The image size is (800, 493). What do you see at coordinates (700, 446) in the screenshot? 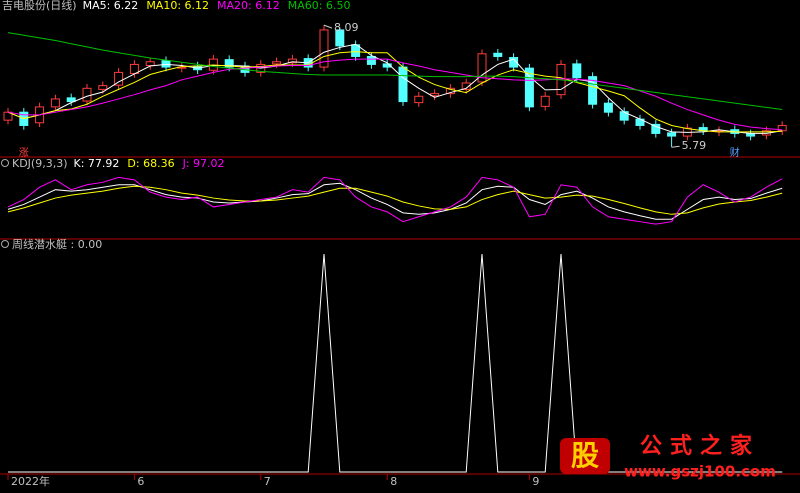
I see `watermark-name: 公式之家` at bounding box center [700, 446].